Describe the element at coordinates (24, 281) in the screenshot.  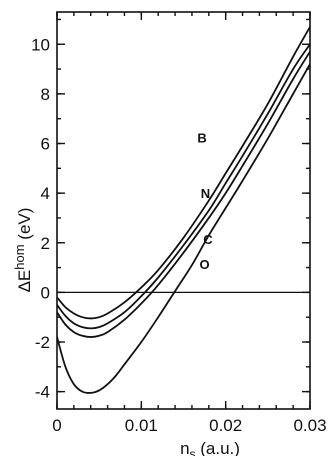
I see `y-axis-label-main: ΔE` at that location.